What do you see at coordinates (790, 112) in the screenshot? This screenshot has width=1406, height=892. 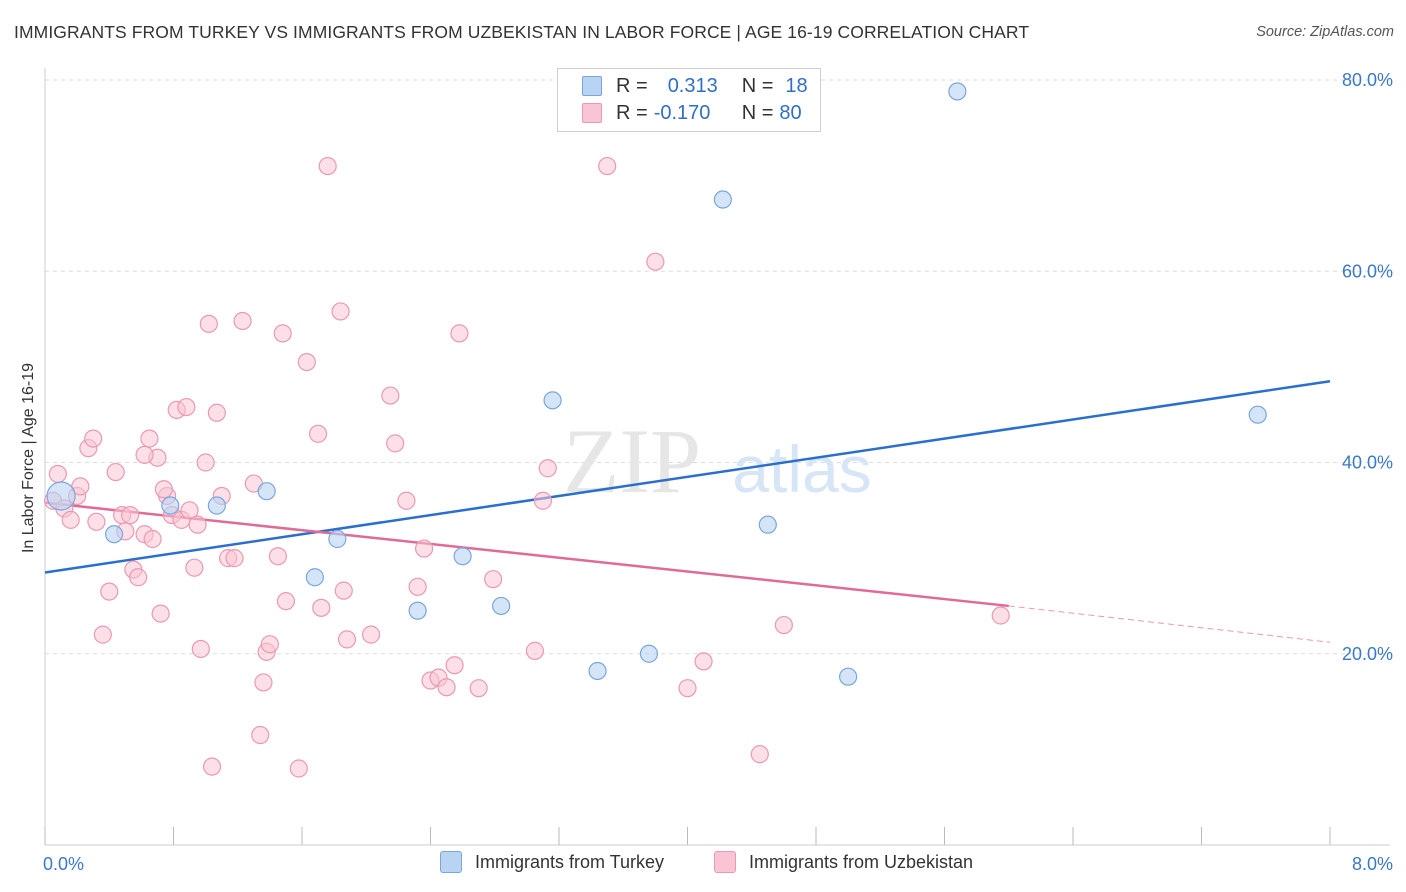 I see `n-value: 80` at bounding box center [790, 112].